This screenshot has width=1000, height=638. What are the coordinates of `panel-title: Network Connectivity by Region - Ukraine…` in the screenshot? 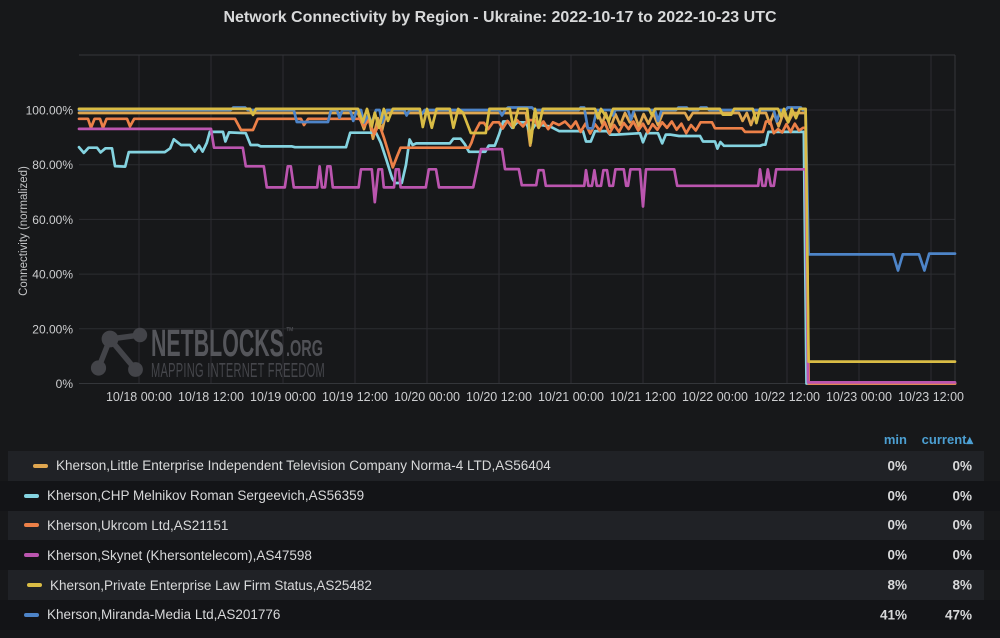 It's located at (500, 17).